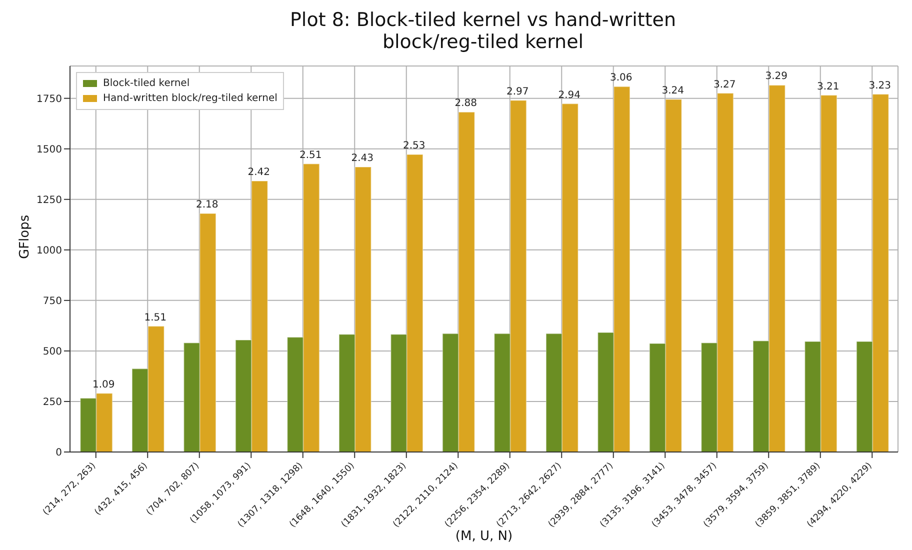 This screenshot has height=550, width=912. What do you see at coordinates (483, 31) in the screenshot?
I see `chart-title: Plot 8: Block-tiled kernel vs hand-written block/reg-tiled kernel` at bounding box center [483, 31].